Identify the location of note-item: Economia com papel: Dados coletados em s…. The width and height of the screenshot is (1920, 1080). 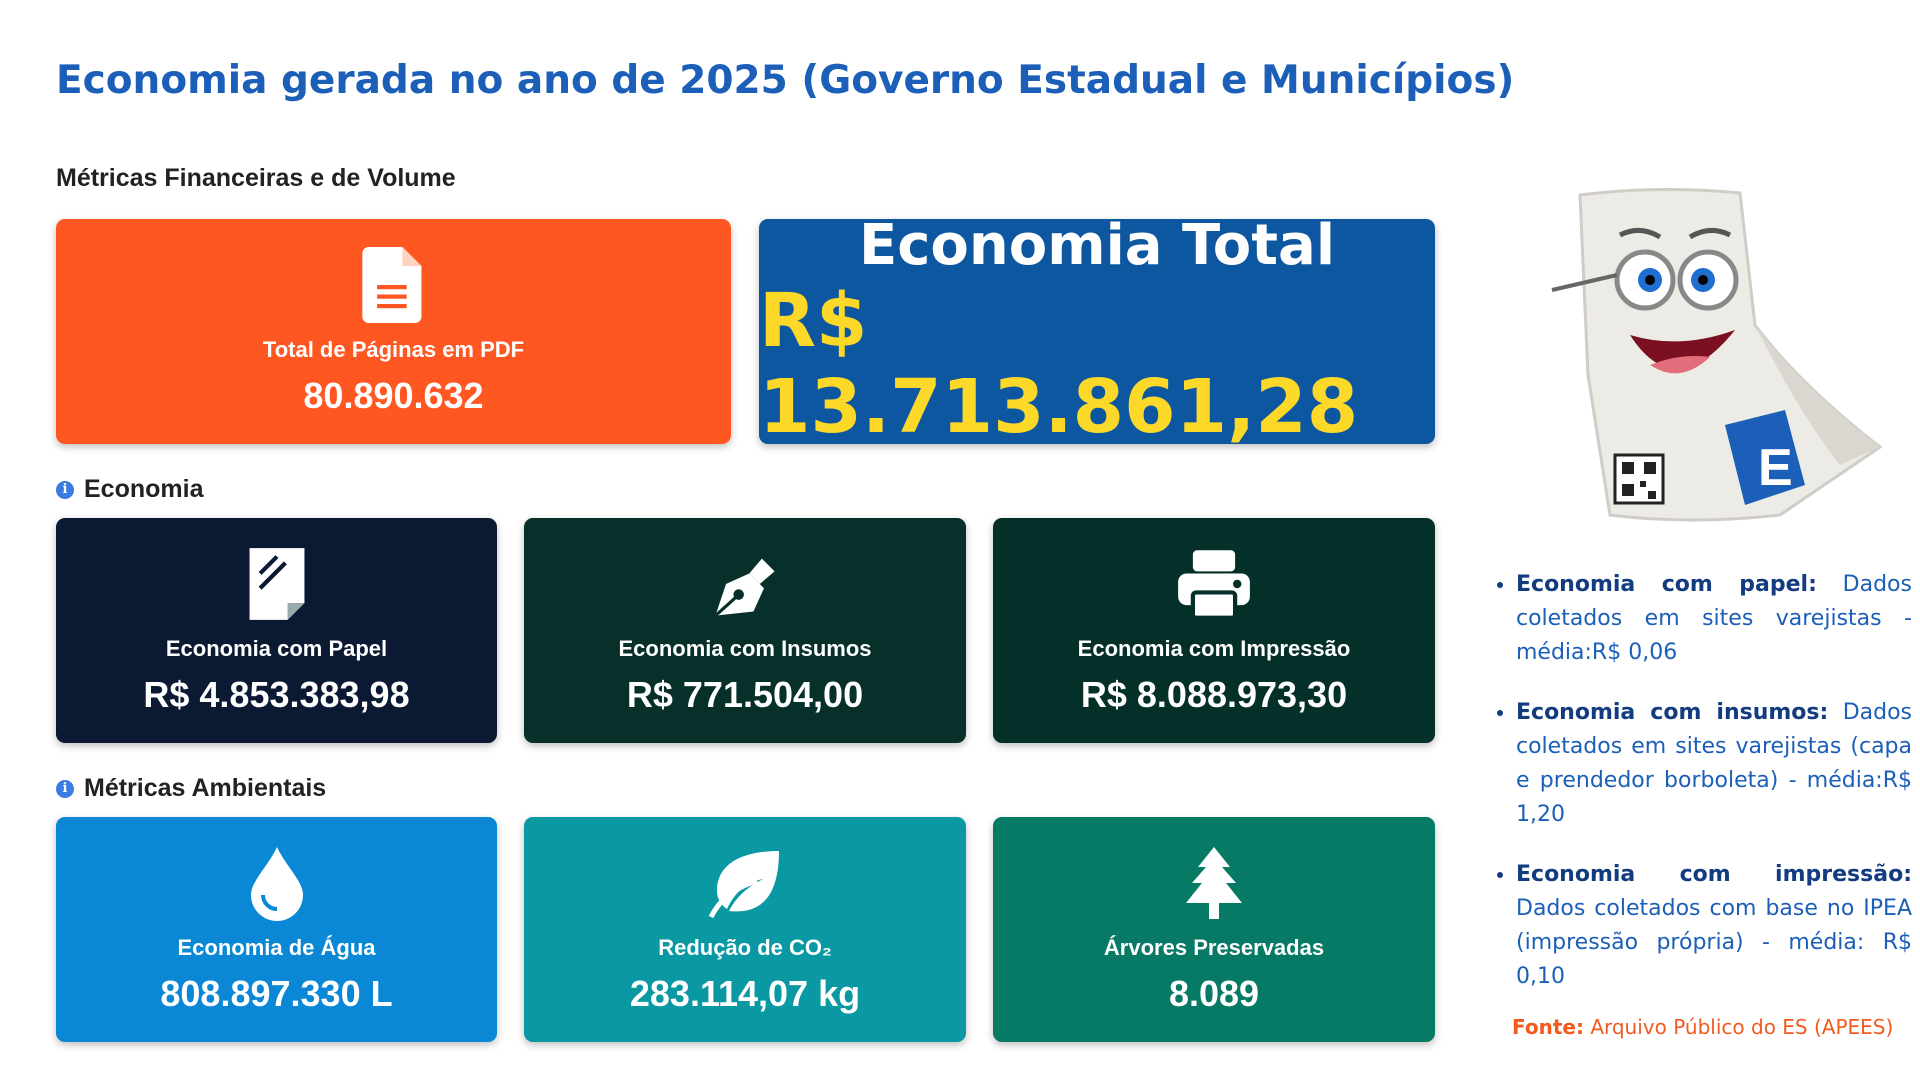
(1714, 619).